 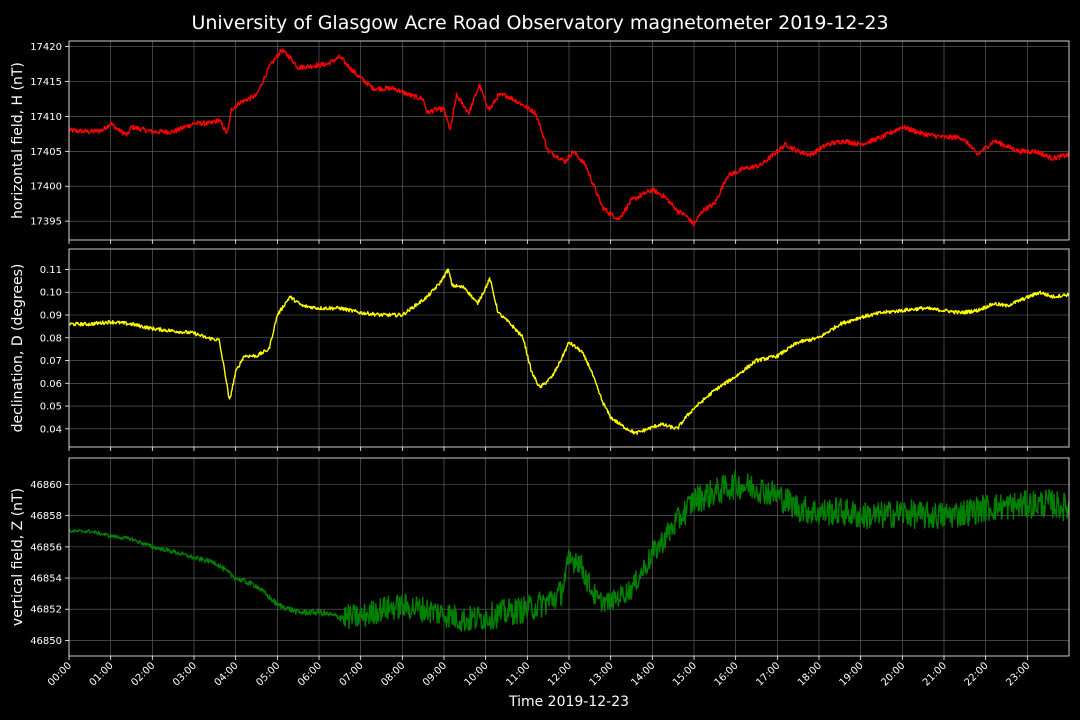 What do you see at coordinates (46, 47) in the screenshot?
I see `y-tick-label: 17420` at bounding box center [46, 47].